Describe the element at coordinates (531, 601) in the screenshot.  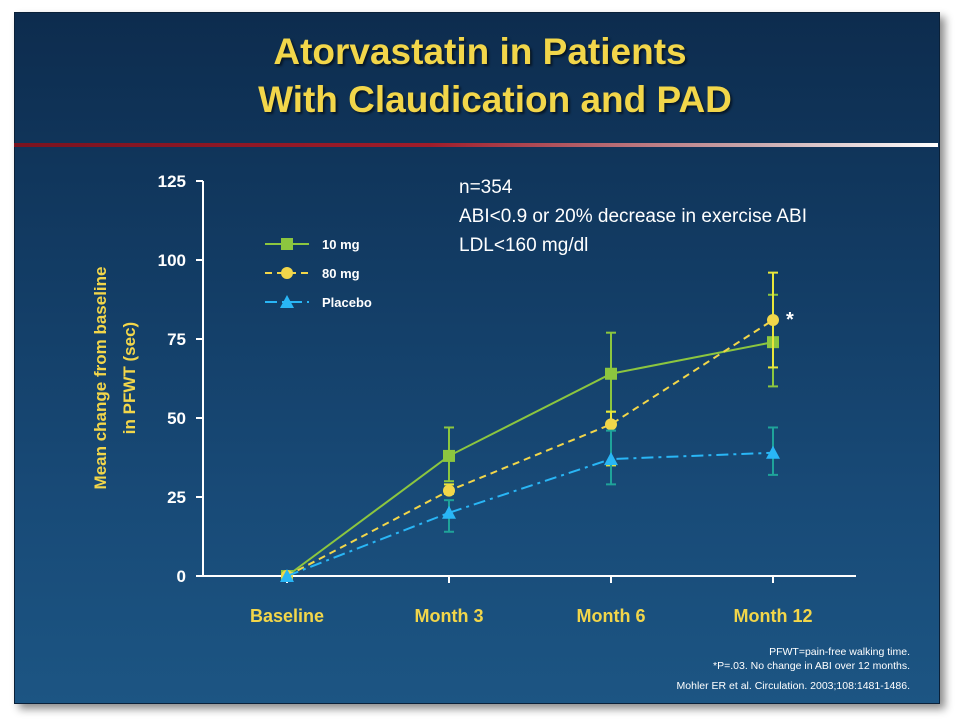
I see `x-ticks: Baseline Month 3 Month 6 Month 12` at that location.